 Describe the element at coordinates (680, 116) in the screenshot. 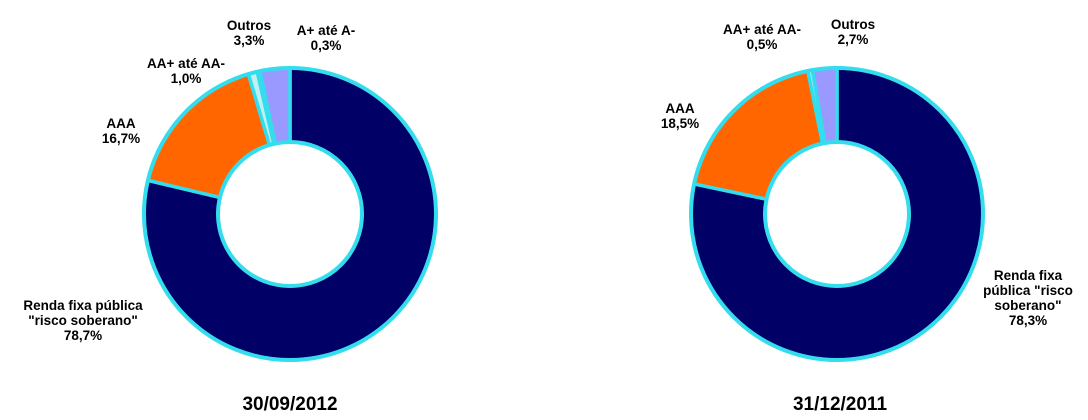

I see `label-aaa-2011: AAA 18,5%` at that location.